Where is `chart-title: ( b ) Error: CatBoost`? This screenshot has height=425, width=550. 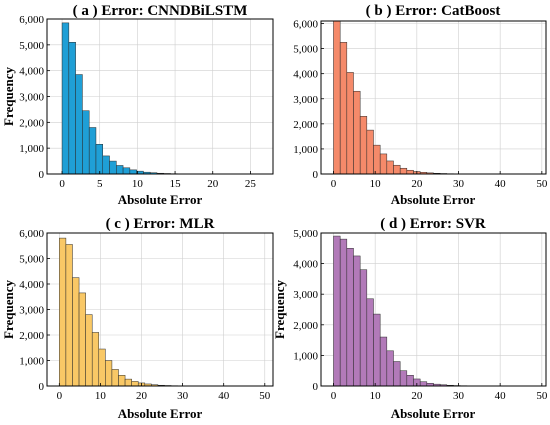
chart-title: ( b ) Error: CatBoost is located at coordinates (433, 11).